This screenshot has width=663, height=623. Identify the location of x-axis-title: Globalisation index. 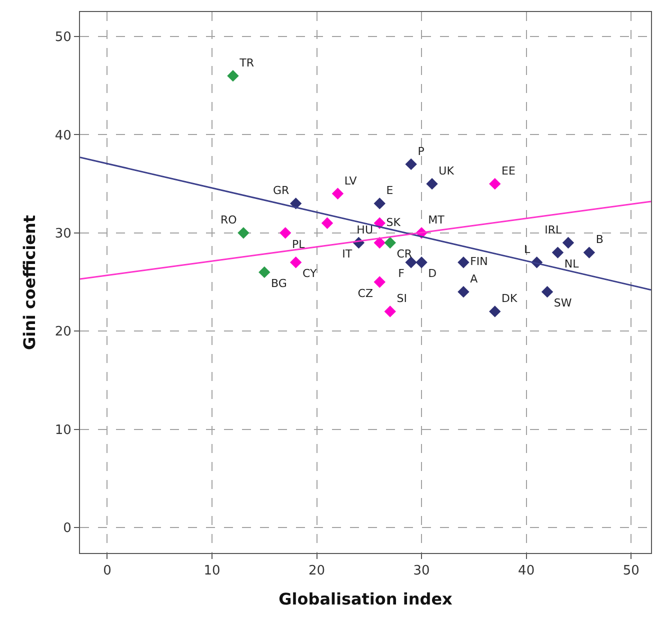
(366, 598).